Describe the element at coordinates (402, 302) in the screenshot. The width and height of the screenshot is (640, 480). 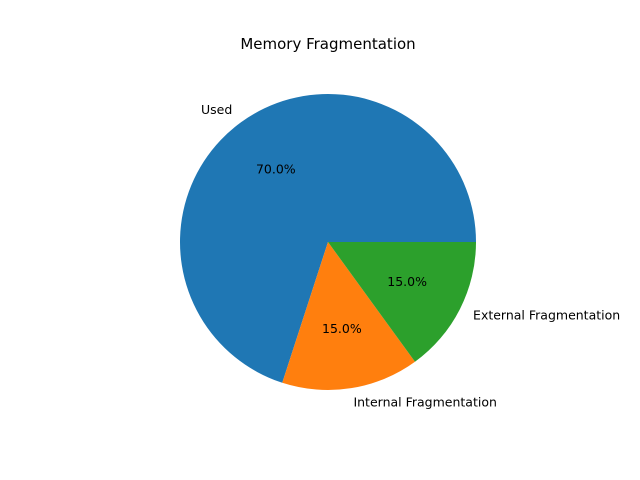
I see `pie-slice-external-fragmentation` at that location.